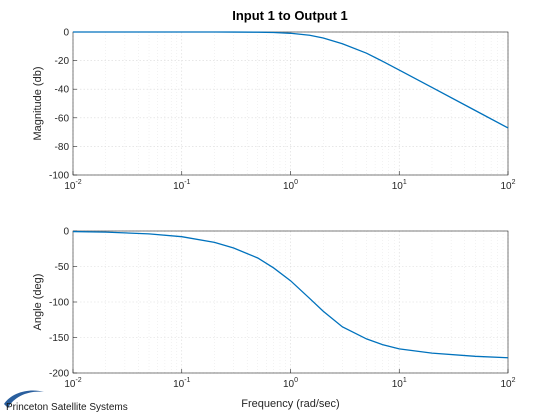 This screenshot has height=420, width=560. Describe the element at coordinates (59, 374) in the screenshot. I see `y-tick-label: -200` at that location.